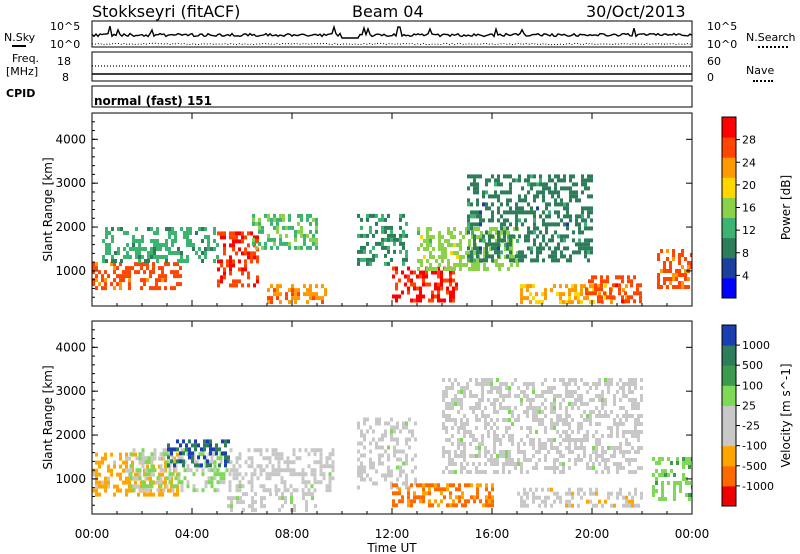 Image resolution: width=800 pixels, height=554 pixels. I want to click on date-label: 30/Oct/2013, so click(636, 11).